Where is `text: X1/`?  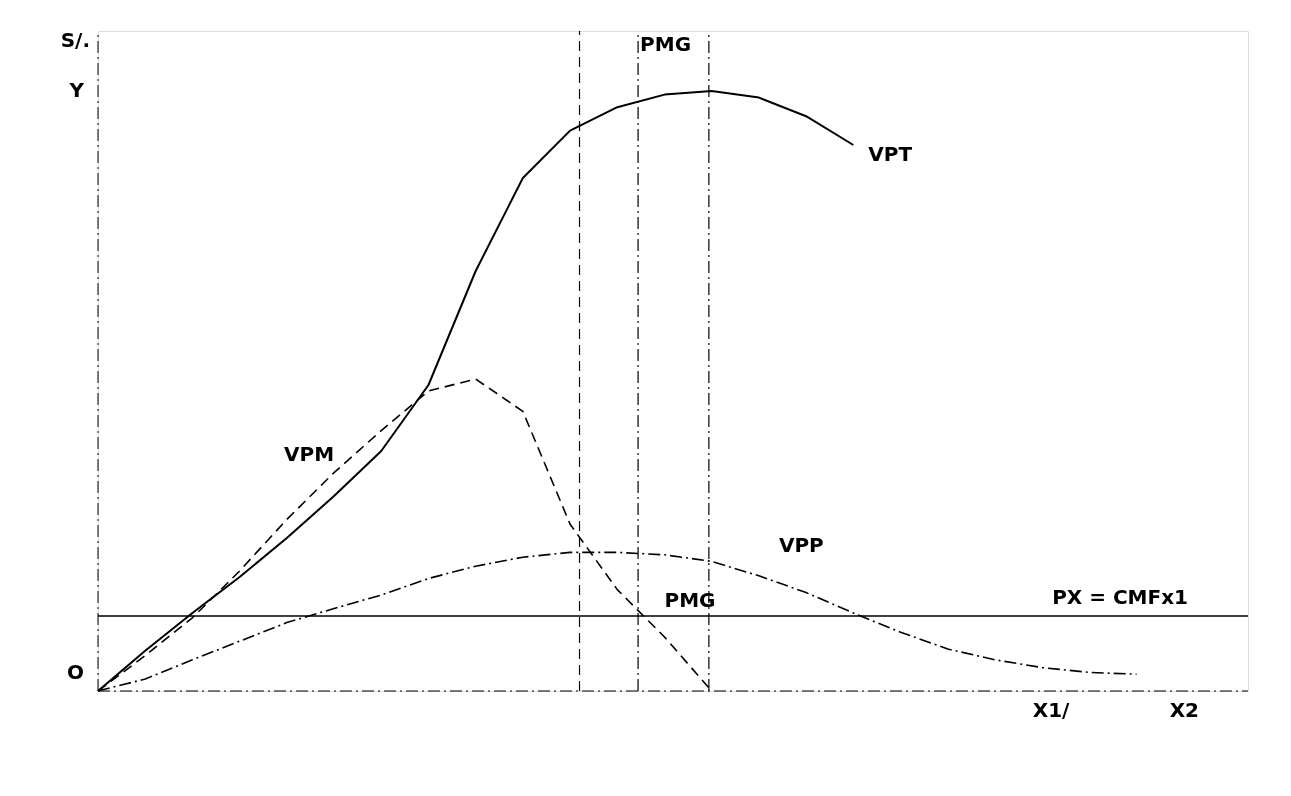 text: X1/ is located at coordinates (1051, 710).